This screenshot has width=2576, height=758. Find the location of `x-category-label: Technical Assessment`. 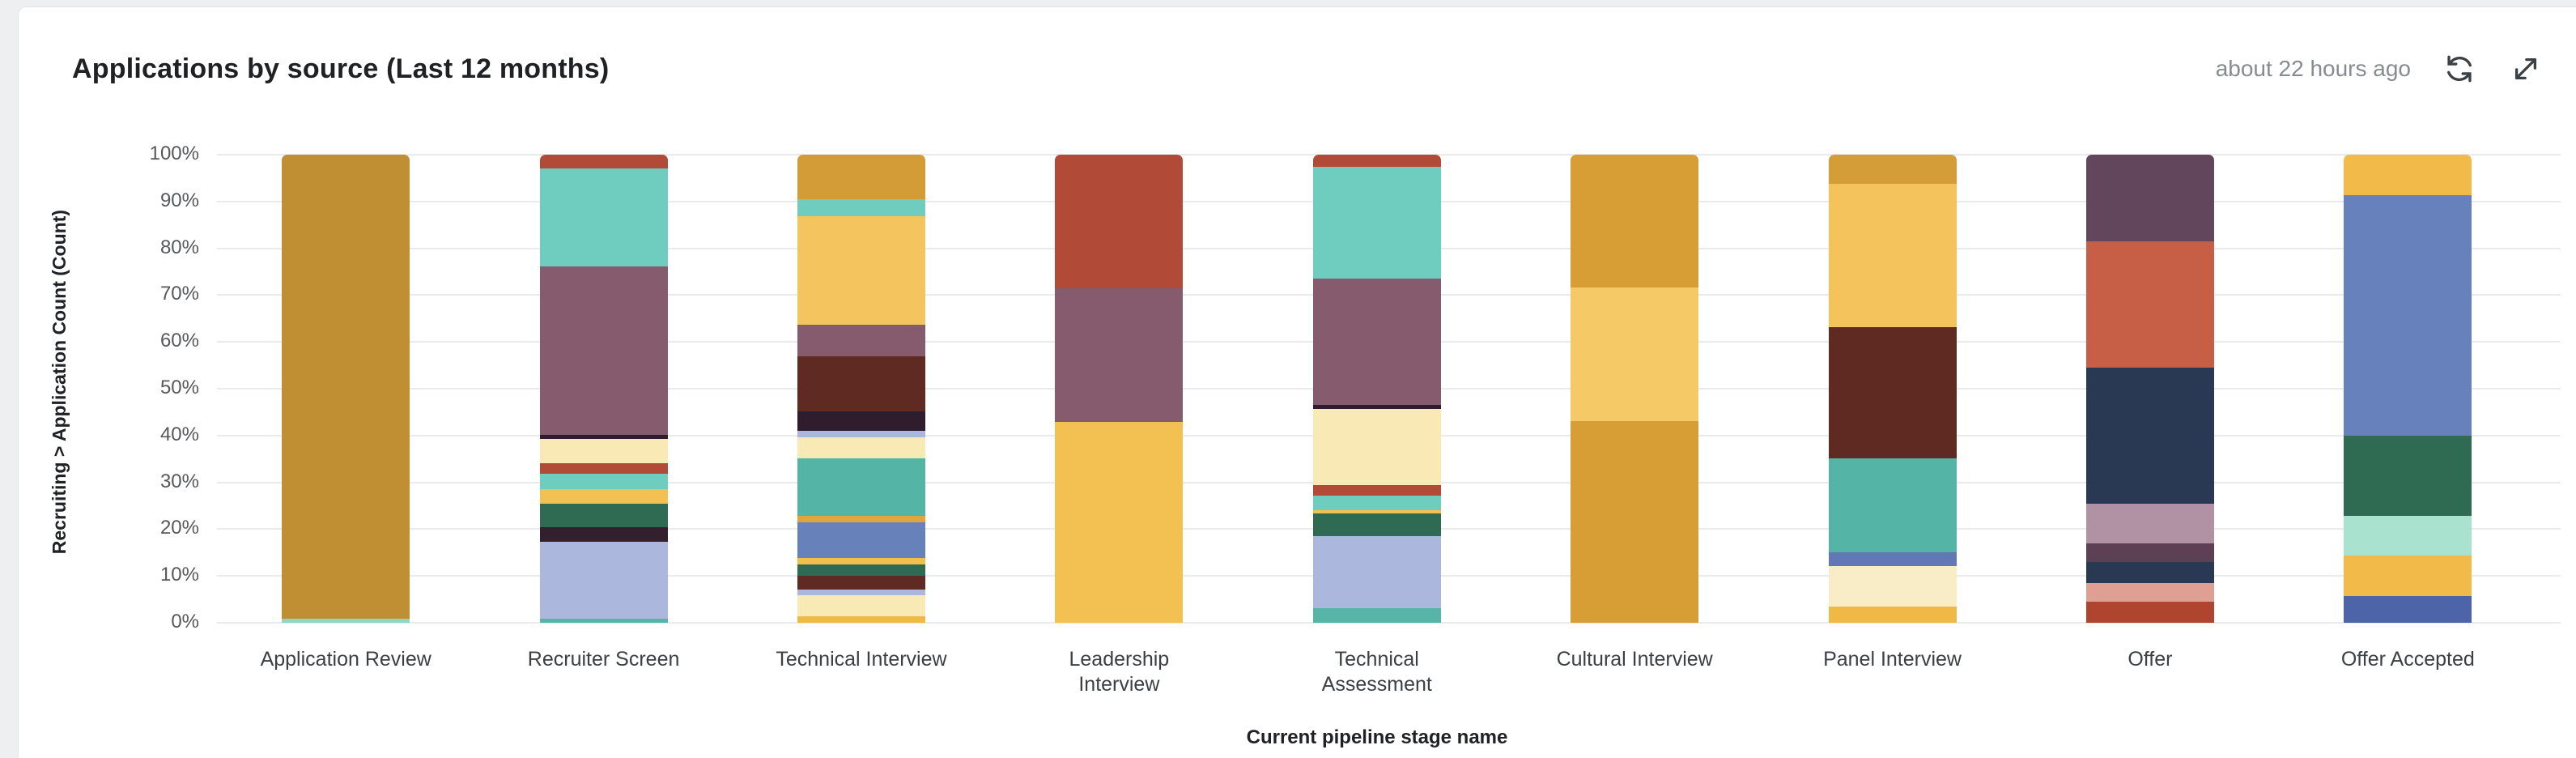

x-category-label: Technical Assessment is located at coordinates (1377, 672).